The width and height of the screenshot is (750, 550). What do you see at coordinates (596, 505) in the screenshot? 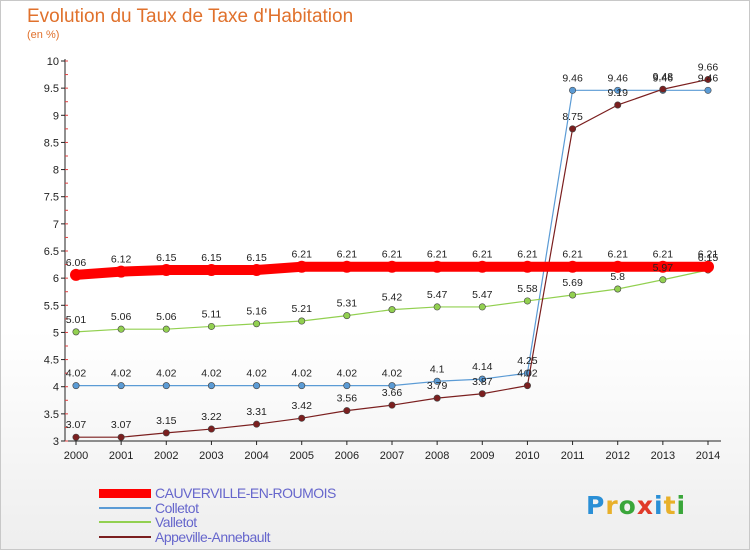
I see `logo-letter: P` at bounding box center [596, 505].